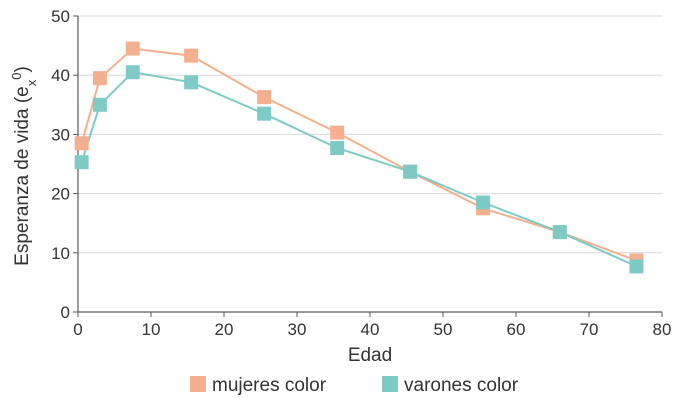 This screenshot has height=399, width=679. What do you see at coordinates (65, 312) in the screenshot?
I see `y-tick-label-0: 0` at bounding box center [65, 312].